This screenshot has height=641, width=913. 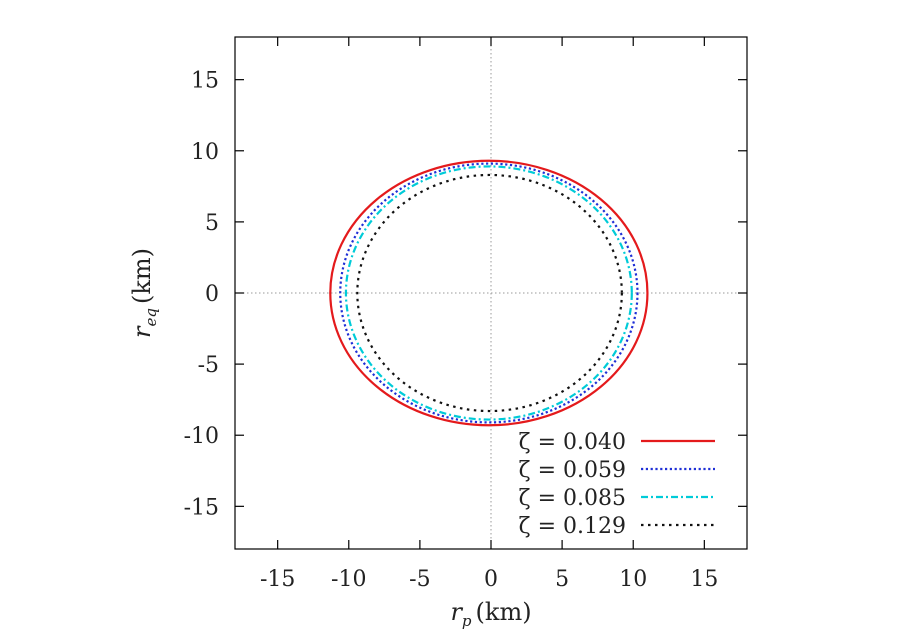 What do you see at coordinates (348, 579) in the screenshot?
I see `x-tick-label: -10` at bounding box center [348, 579].